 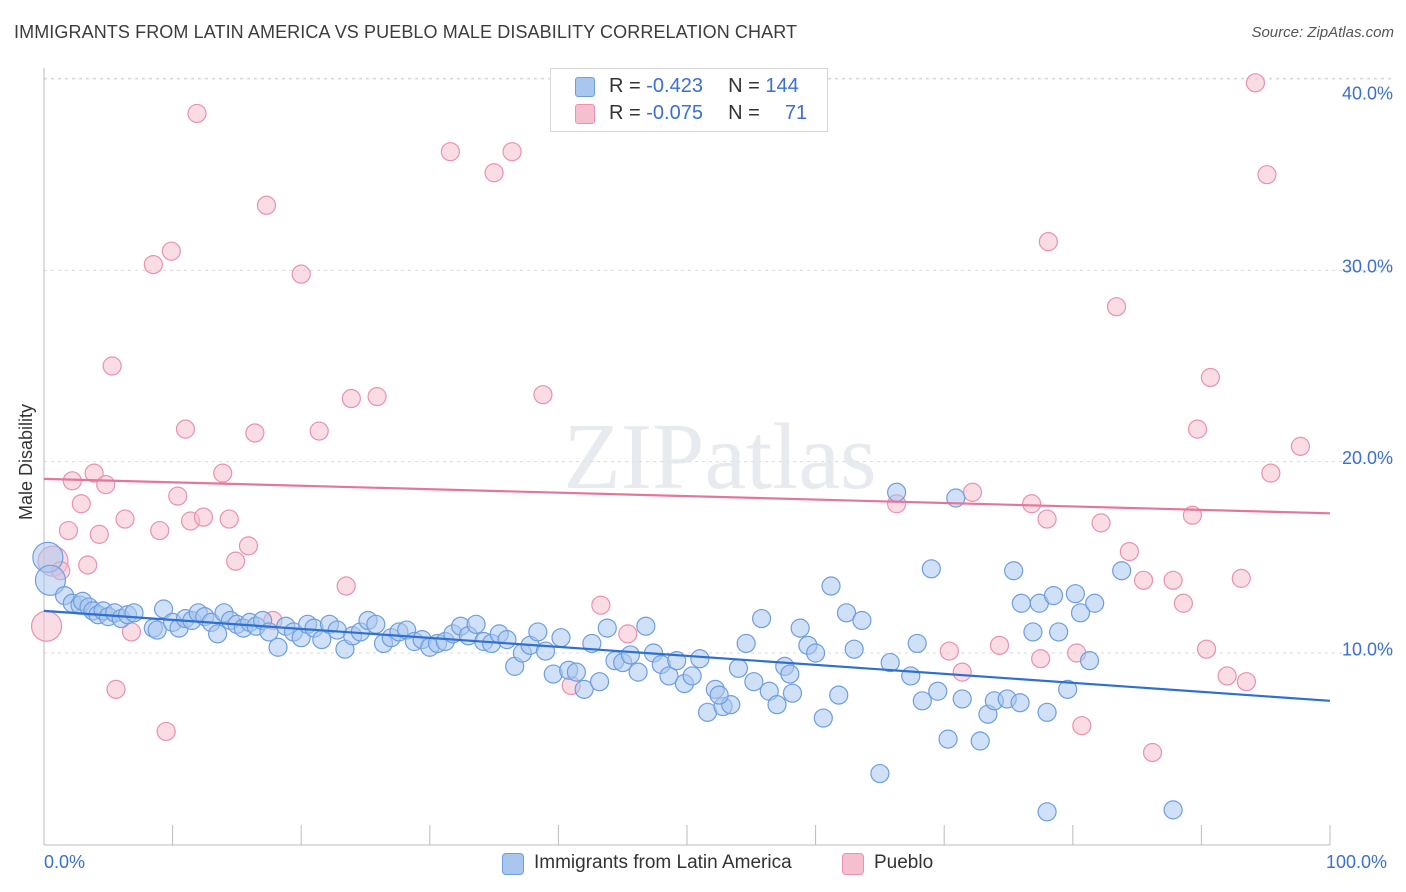 I want to click on legend-swatch-pink, so click(x=853, y=864).